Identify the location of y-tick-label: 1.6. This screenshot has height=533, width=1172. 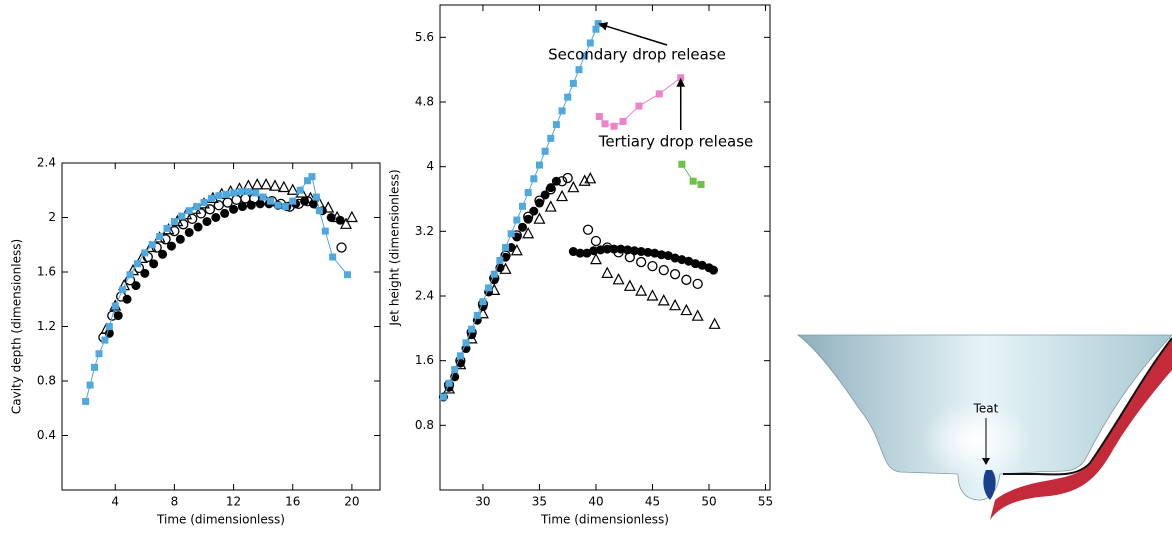
(46, 272).